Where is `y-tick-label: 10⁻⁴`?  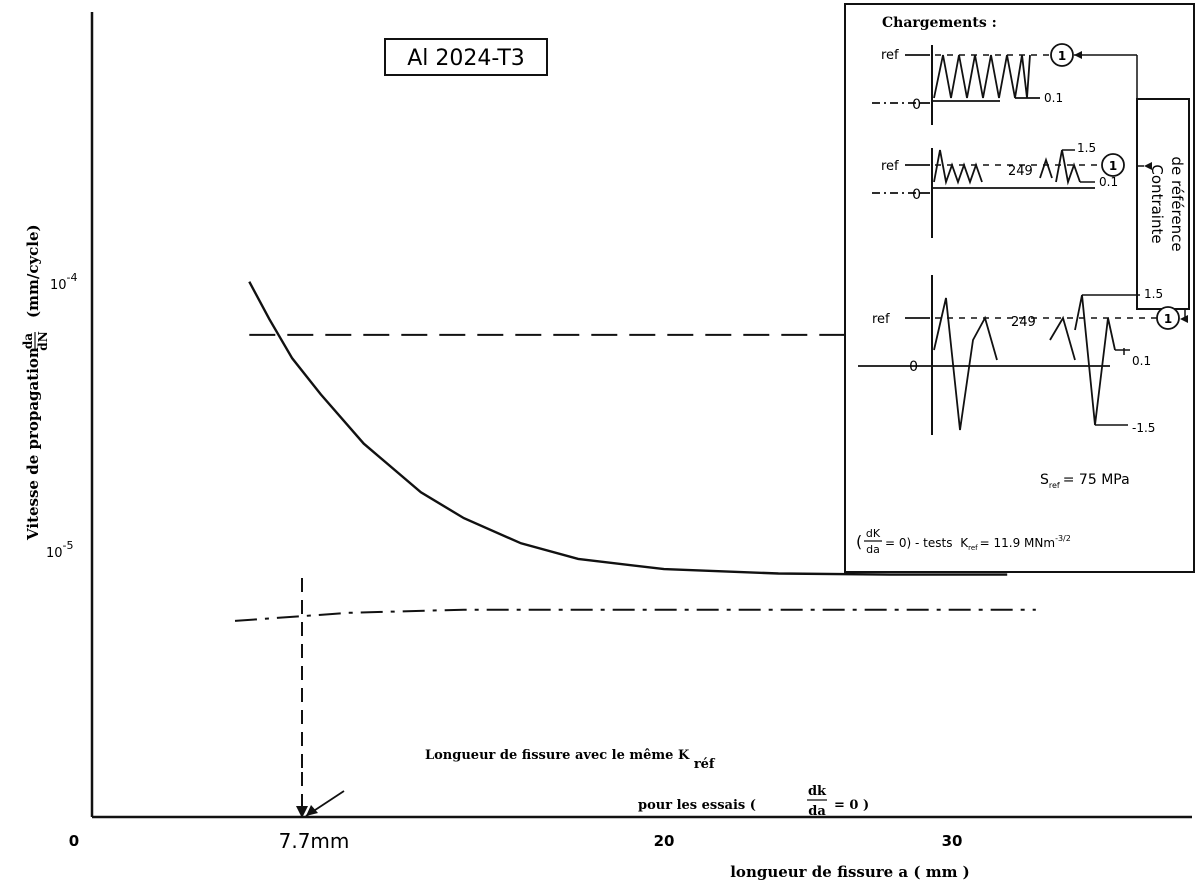 y-tick-label: 10⁻⁴ is located at coordinates (64, 282).